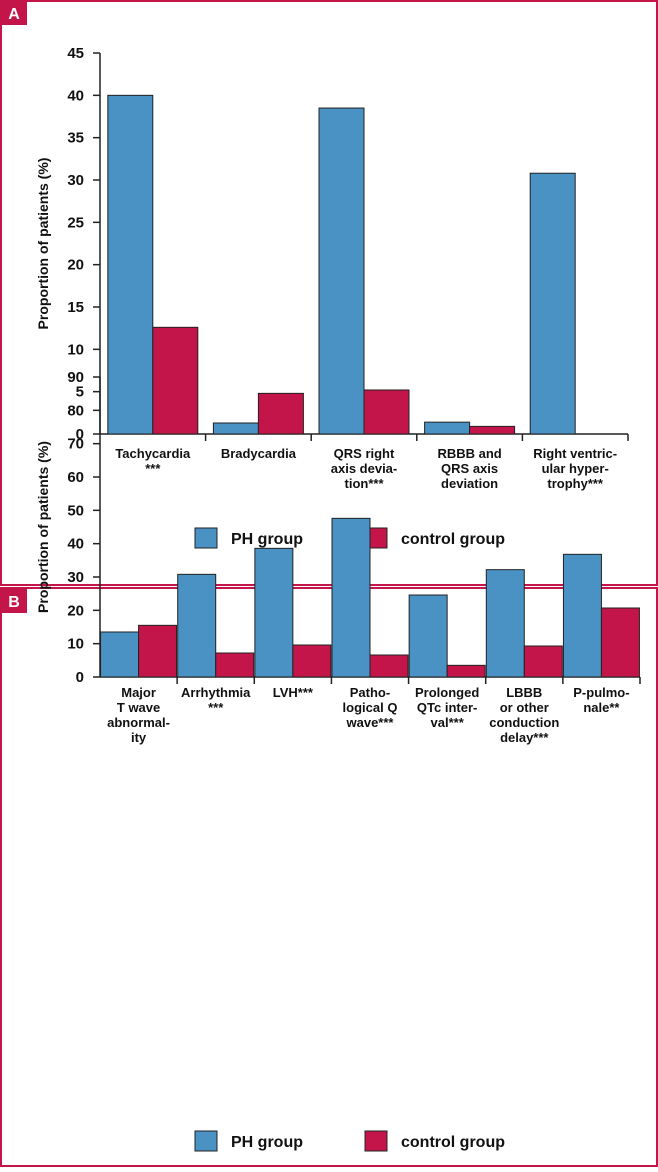 The width and height of the screenshot is (658, 1172). I want to click on panel-label: B, so click(14, 602).